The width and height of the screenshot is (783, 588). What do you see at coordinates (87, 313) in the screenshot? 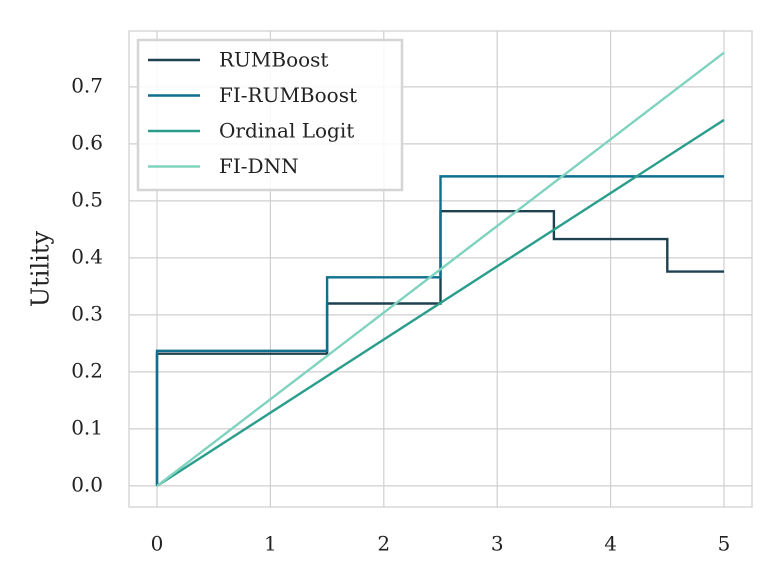
I see `y-tick-label: 0.3` at bounding box center [87, 313].